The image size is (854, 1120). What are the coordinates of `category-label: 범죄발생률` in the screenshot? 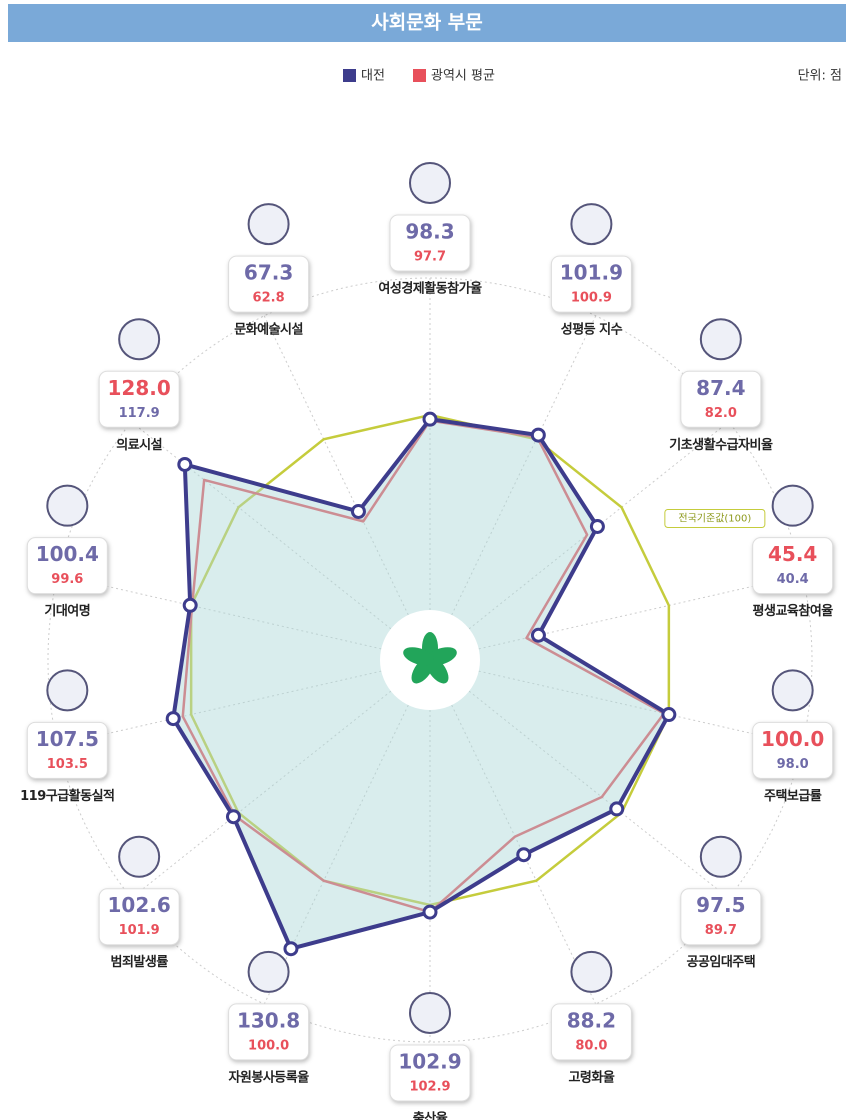 It's located at (140, 962).